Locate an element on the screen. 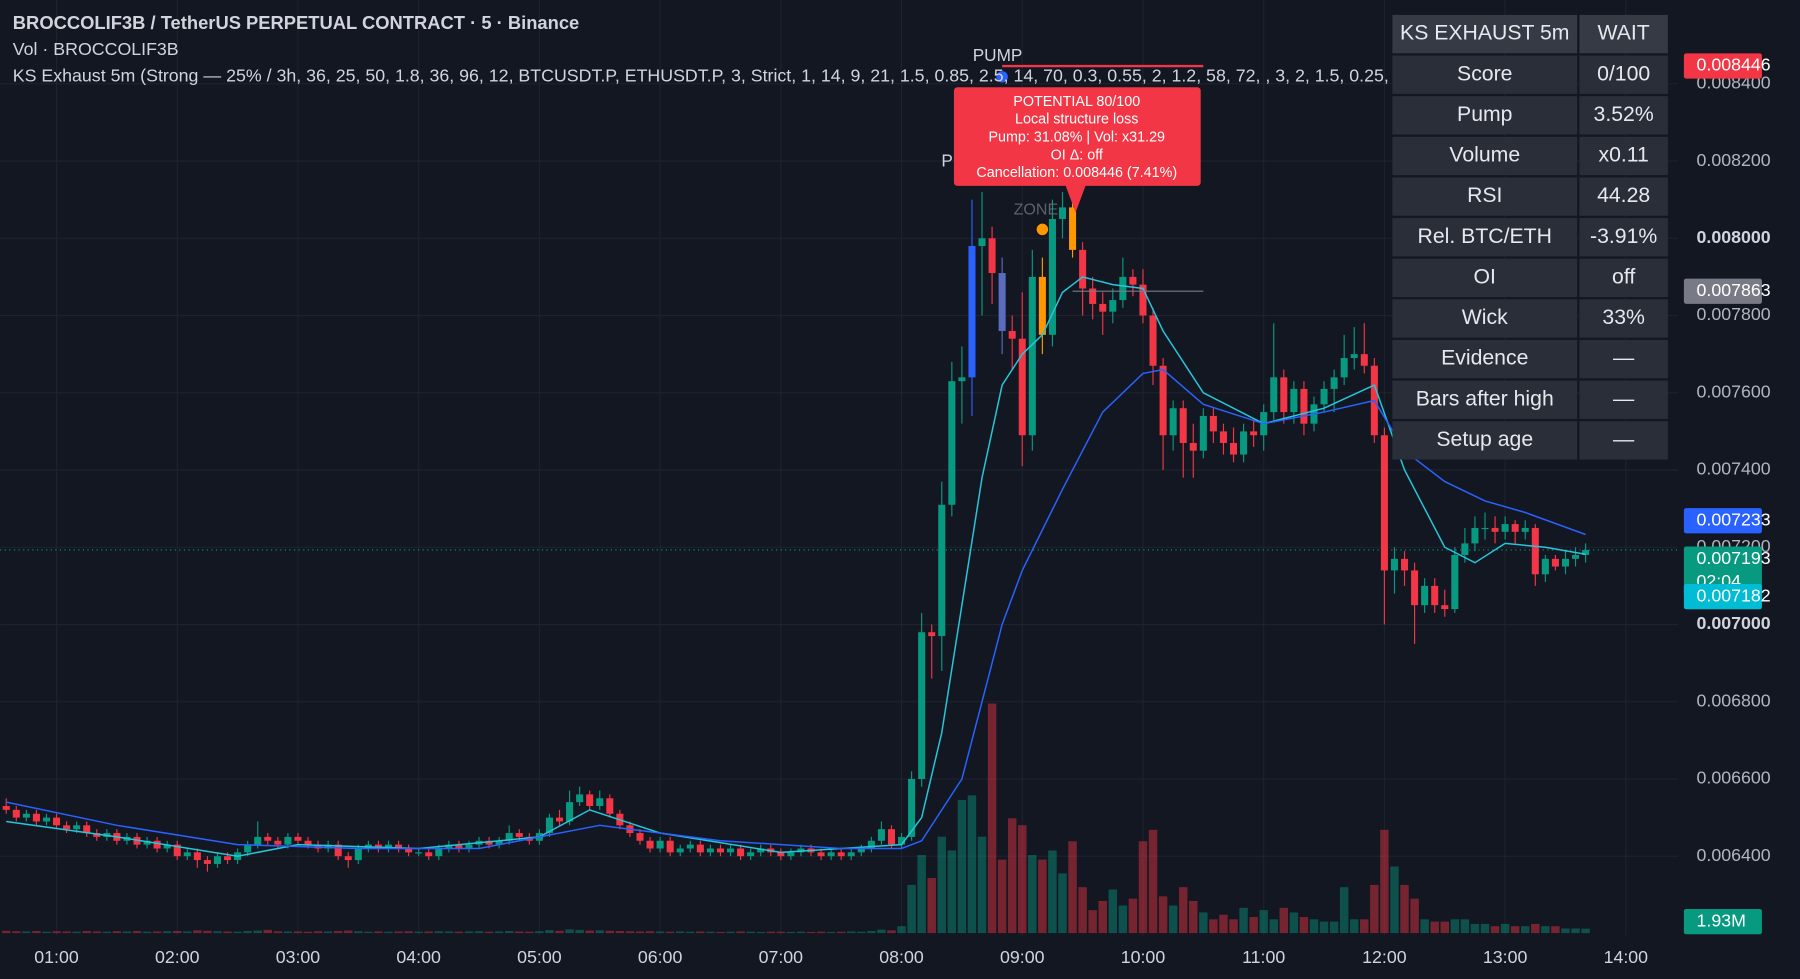 Image resolution: width=1800 pixels, height=979 pixels. table-text: 33% is located at coordinates (1623, 317).